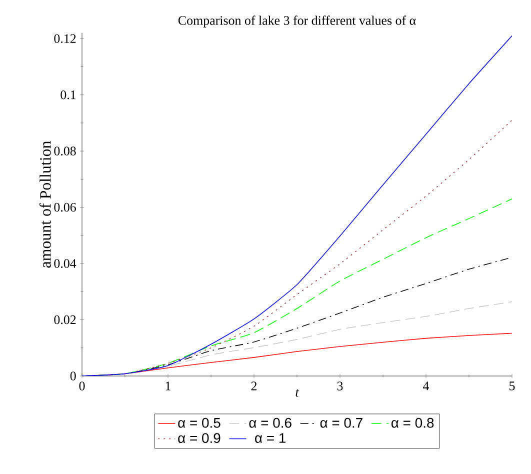 This screenshot has width=531, height=474. What do you see at coordinates (65, 151) in the screenshot?
I see `y-tick-label: 0.08` at bounding box center [65, 151].